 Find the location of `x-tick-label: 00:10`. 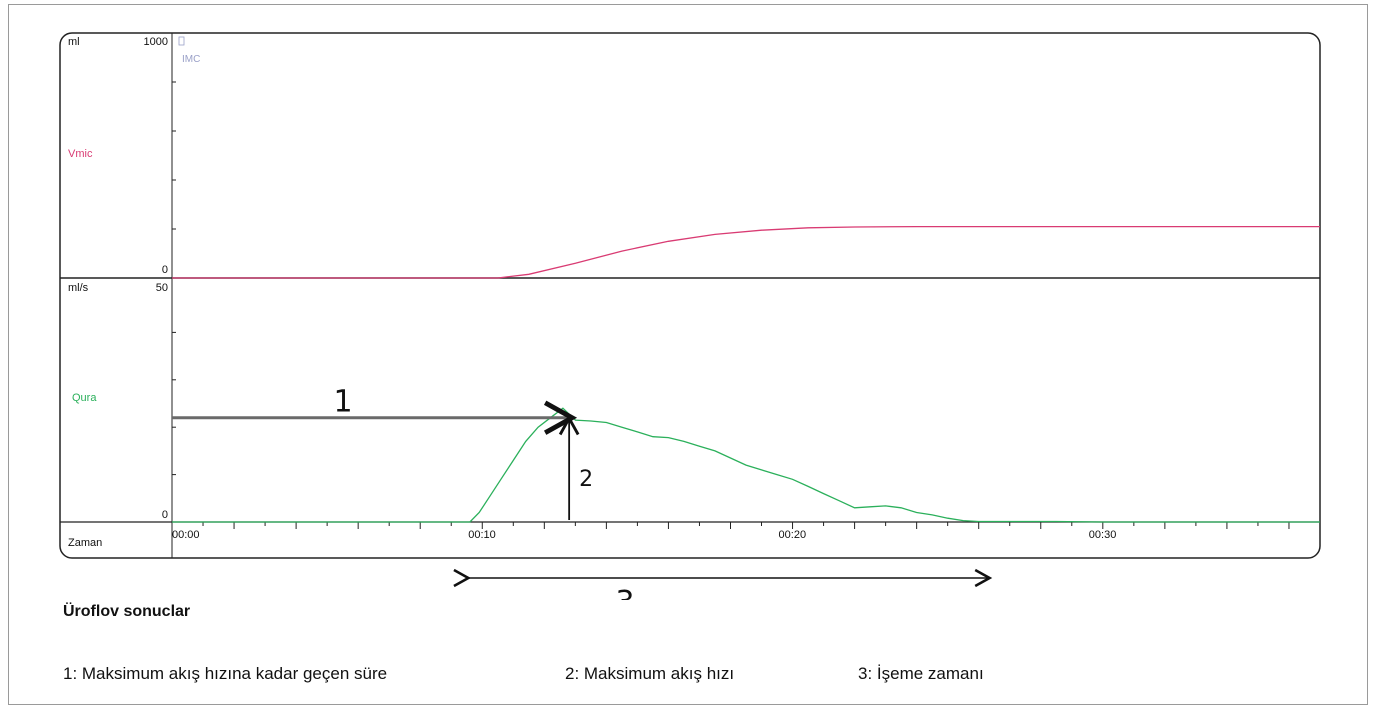

x-tick-label: 00:10 is located at coordinates (482, 535).